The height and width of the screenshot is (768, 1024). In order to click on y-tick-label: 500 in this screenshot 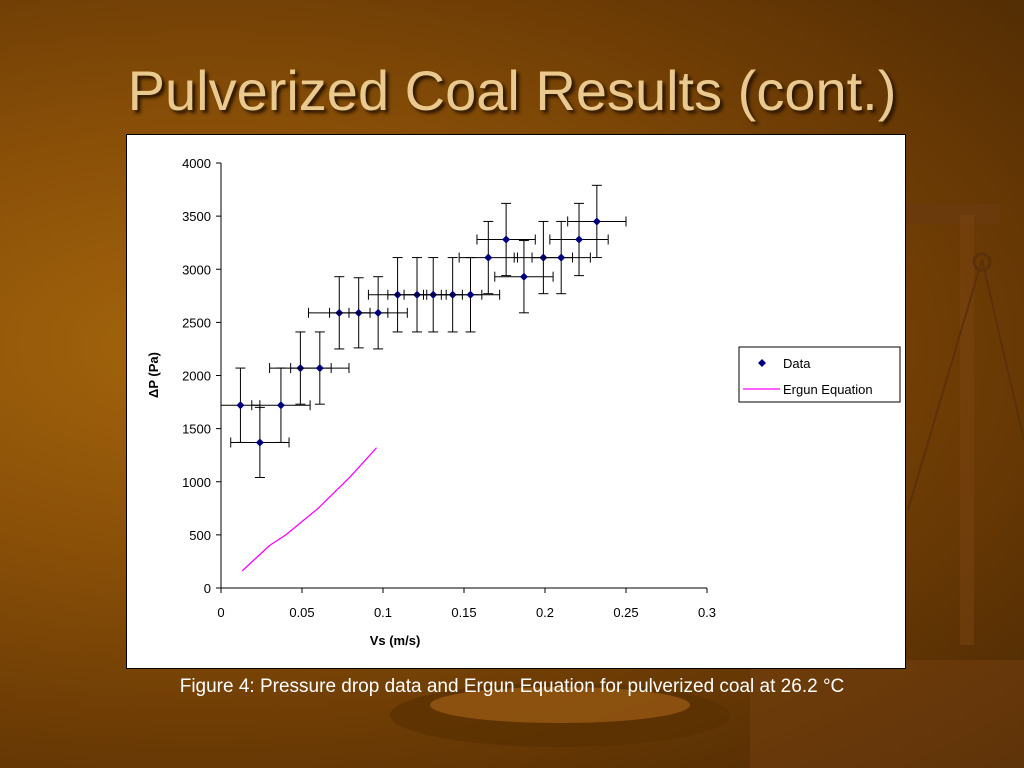, I will do `click(200, 535)`.